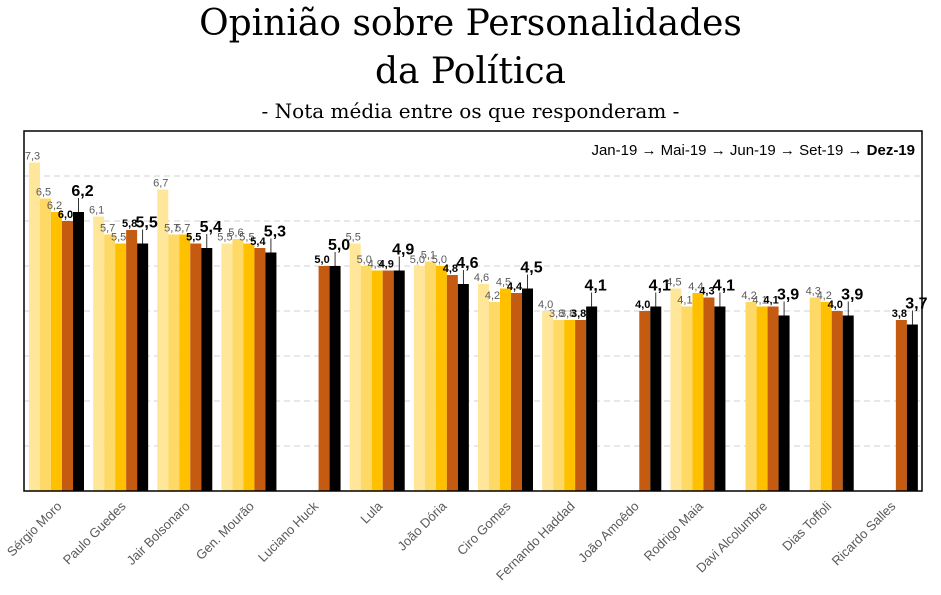 The height and width of the screenshot is (595, 941). I want to click on data-label: 4,3, so click(813, 292).